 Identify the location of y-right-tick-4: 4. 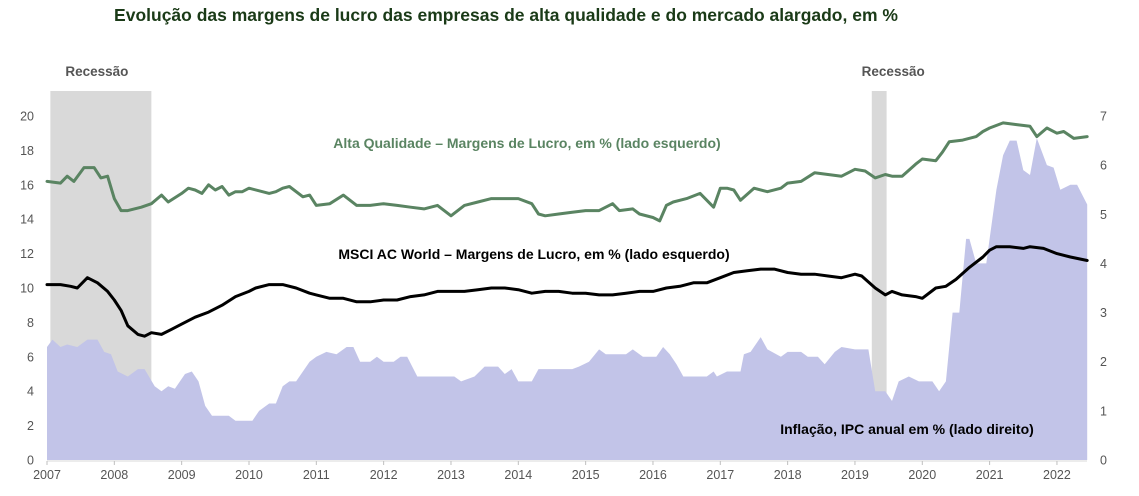
(1103, 264).